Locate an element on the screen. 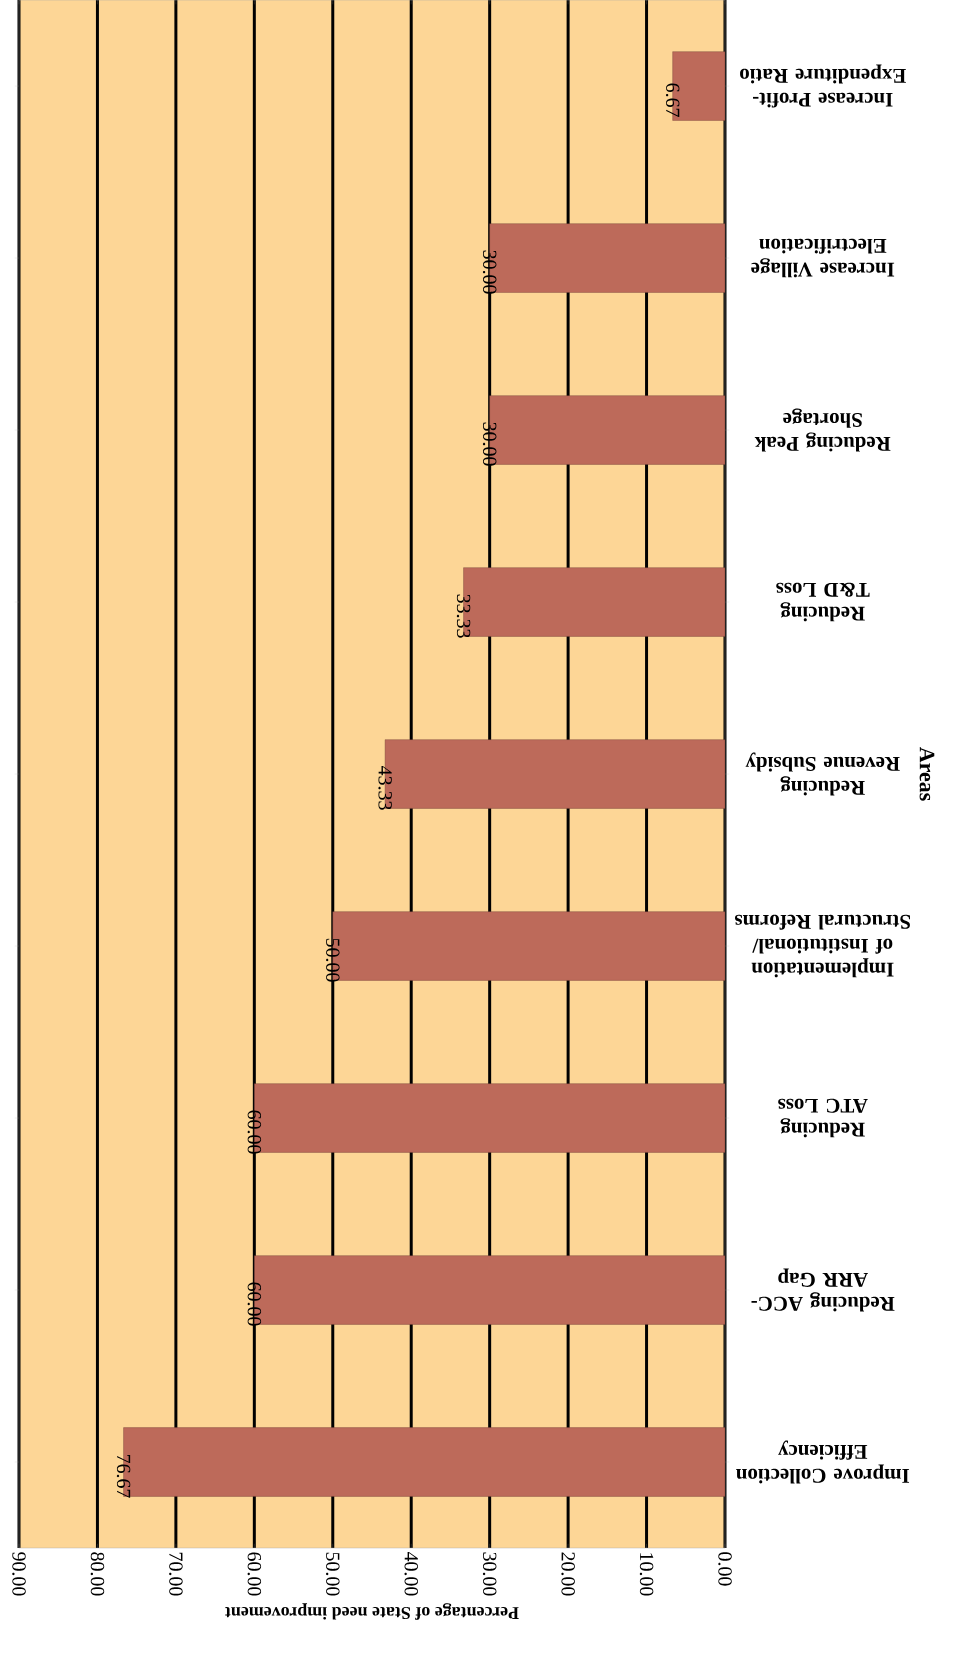  y-tick-label: Reducing Revenue Subsidy is located at coordinates (822, 774).